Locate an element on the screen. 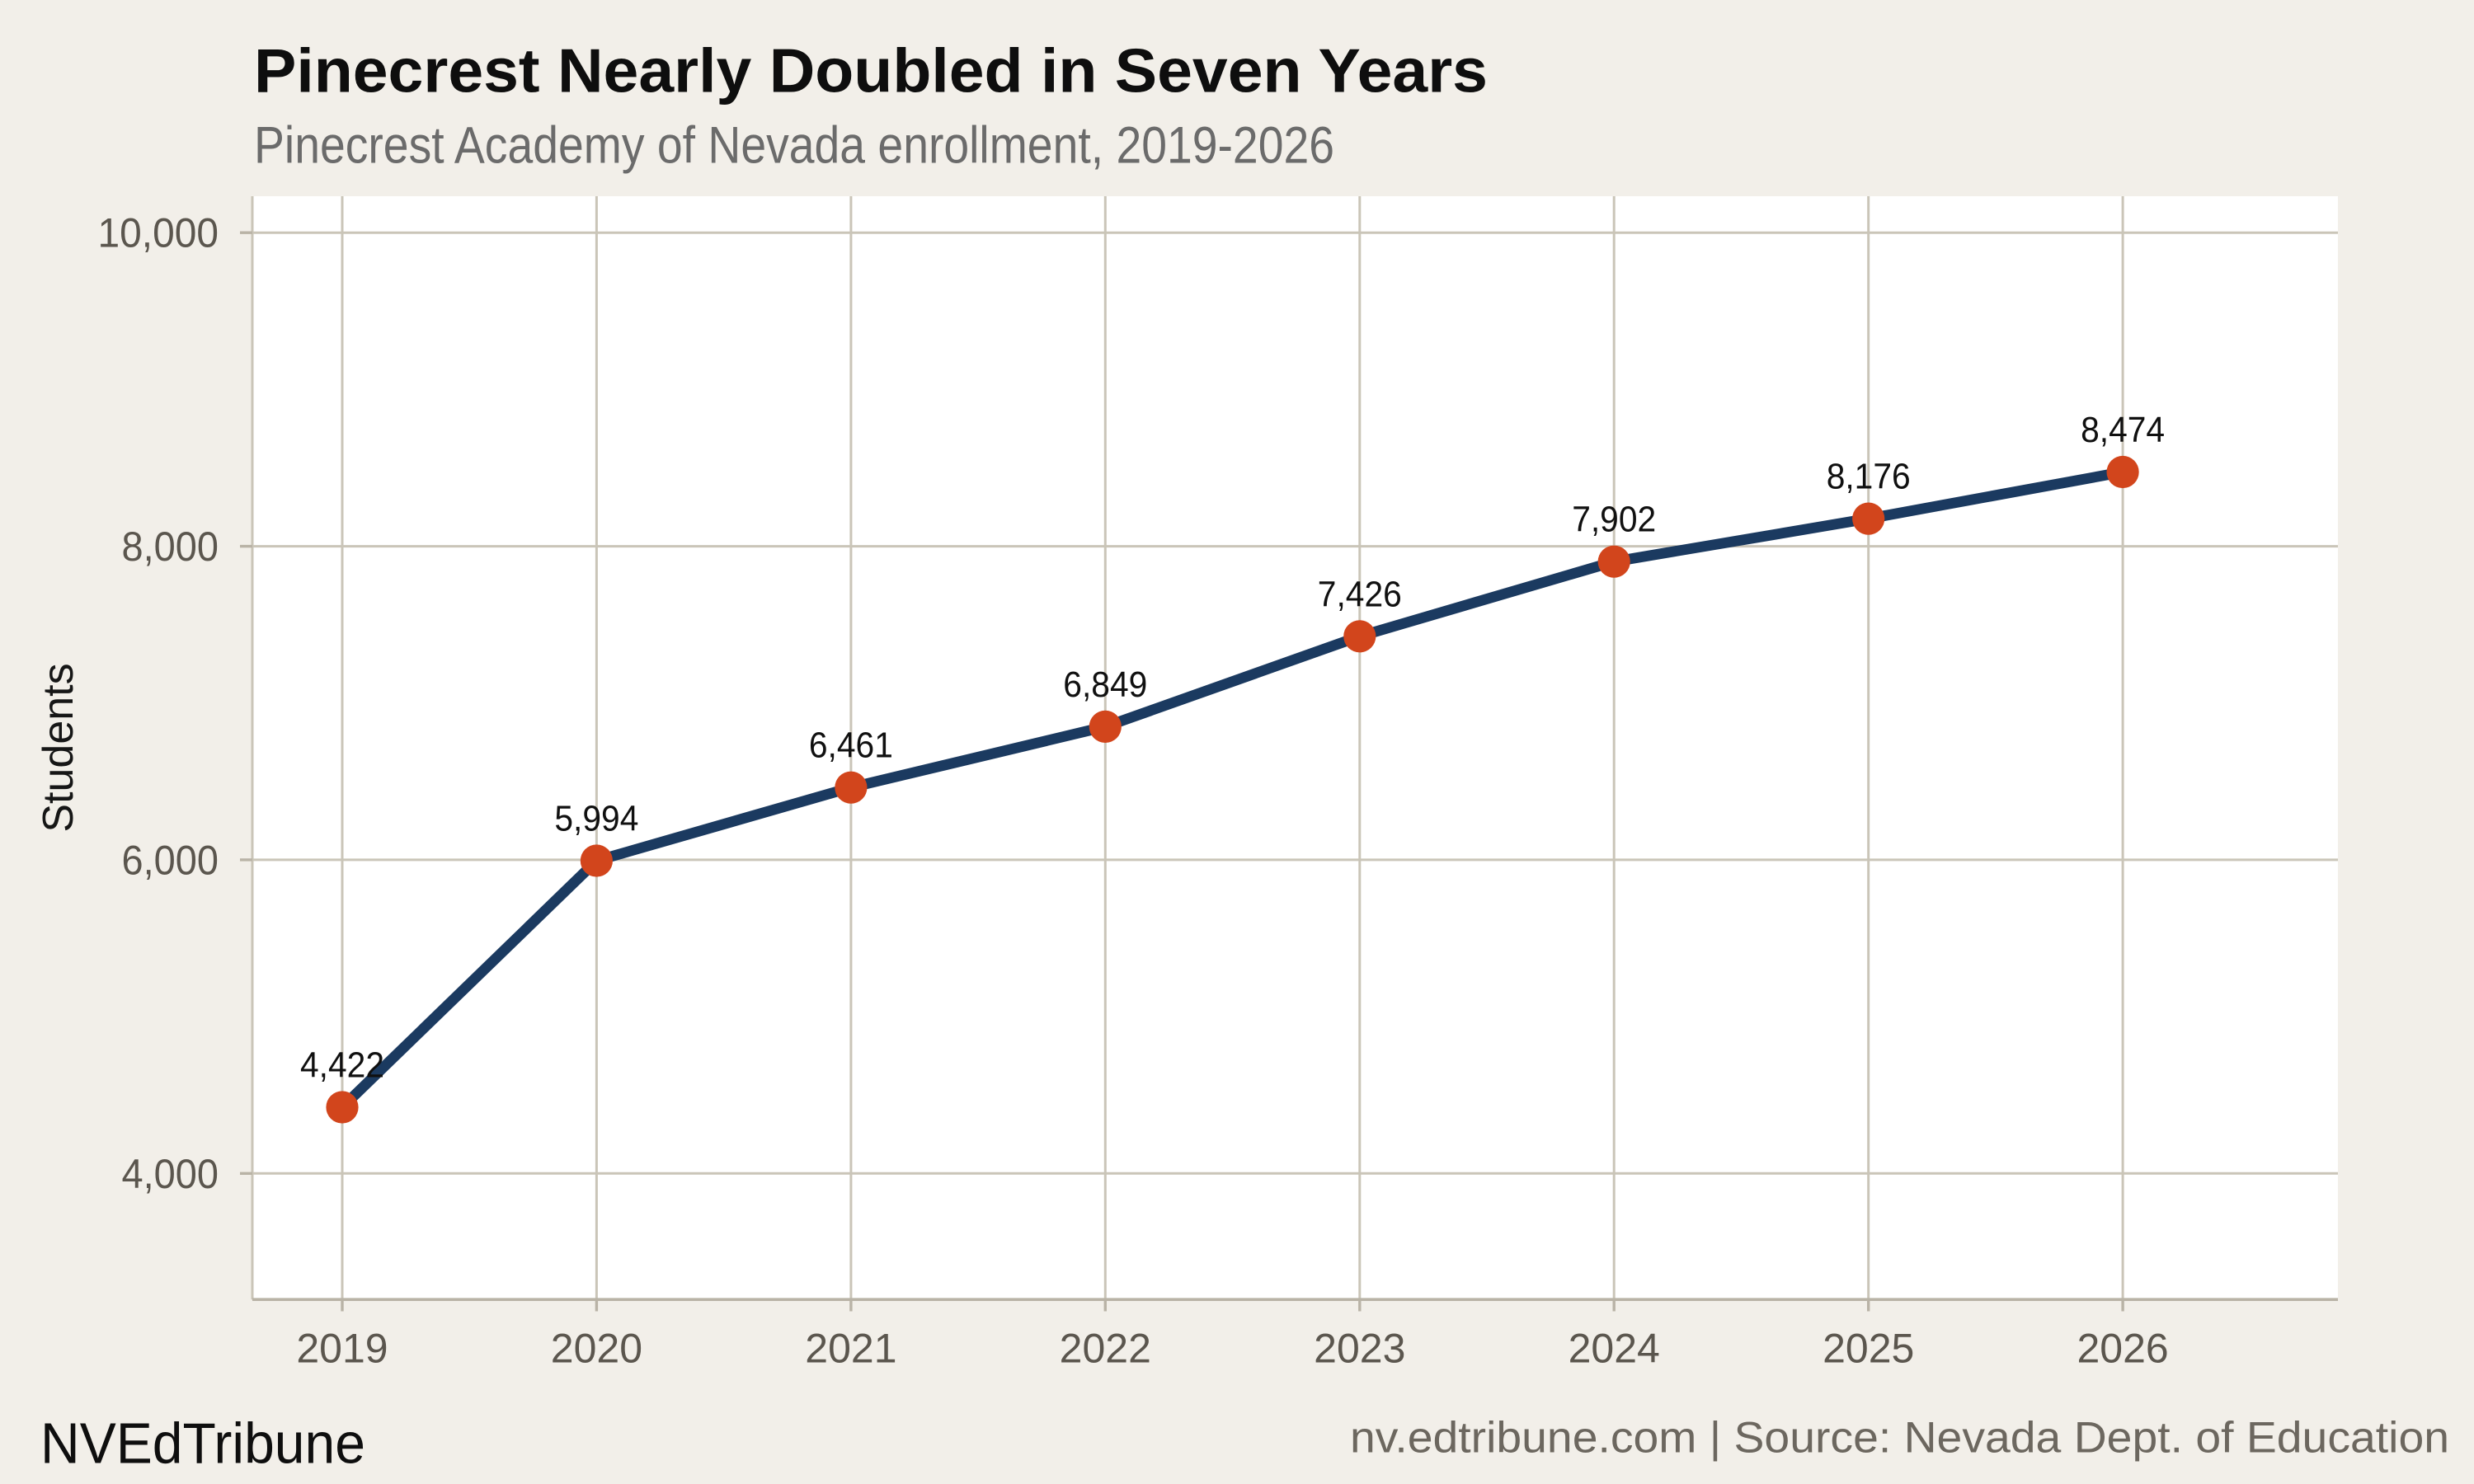 The image size is (2474, 1484). svg-text: 6,461 is located at coordinates (851, 746).